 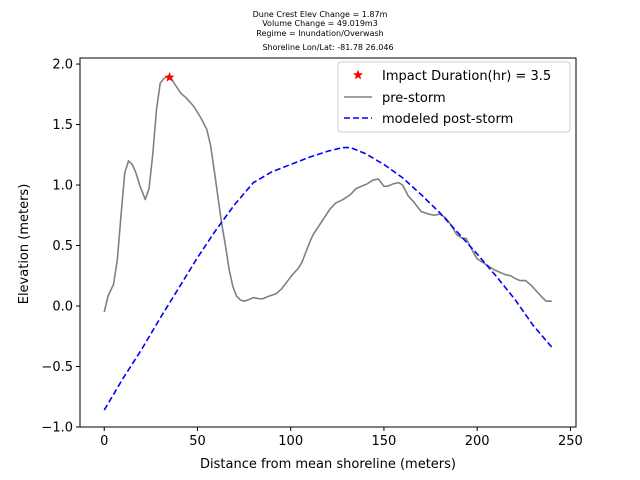 What do you see at coordinates (62, 186) in the screenshot?
I see `y-tick-label: 1.0` at bounding box center [62, 186].